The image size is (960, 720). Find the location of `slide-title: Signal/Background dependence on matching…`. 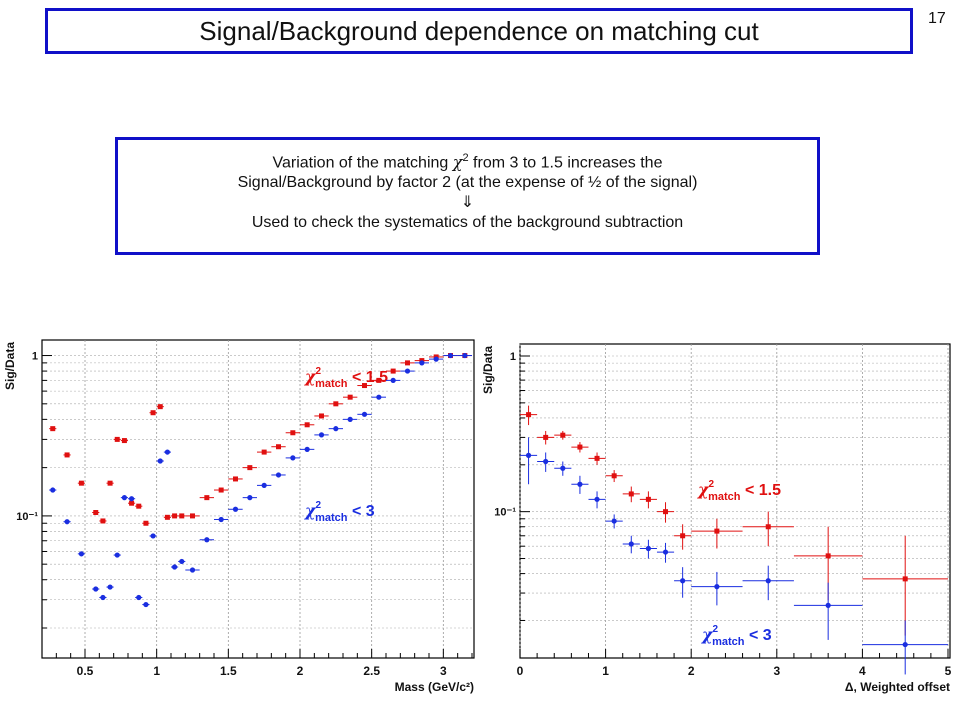

slide-title: Signal/Background dependence on matching… is located at coordinates (479, 30).